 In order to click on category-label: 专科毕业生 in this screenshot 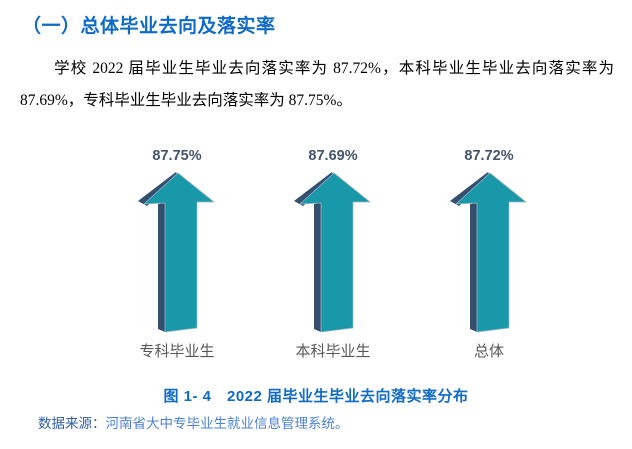, I will do `click(177, 352)`.